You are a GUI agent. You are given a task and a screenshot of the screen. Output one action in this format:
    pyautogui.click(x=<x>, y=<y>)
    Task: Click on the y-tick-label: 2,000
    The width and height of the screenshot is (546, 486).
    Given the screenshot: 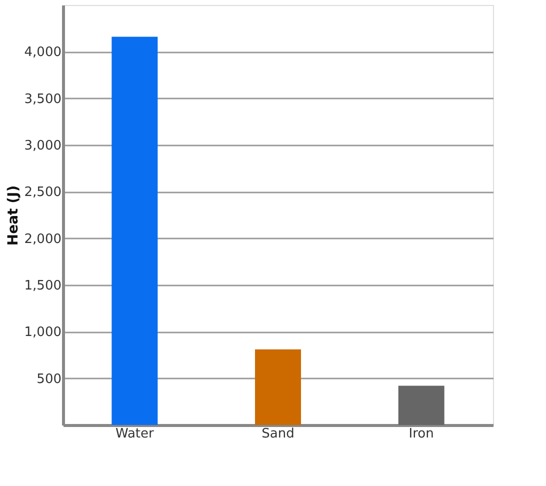 What is the action you would take?
    pyautogui.click(x=43, y=239)
    